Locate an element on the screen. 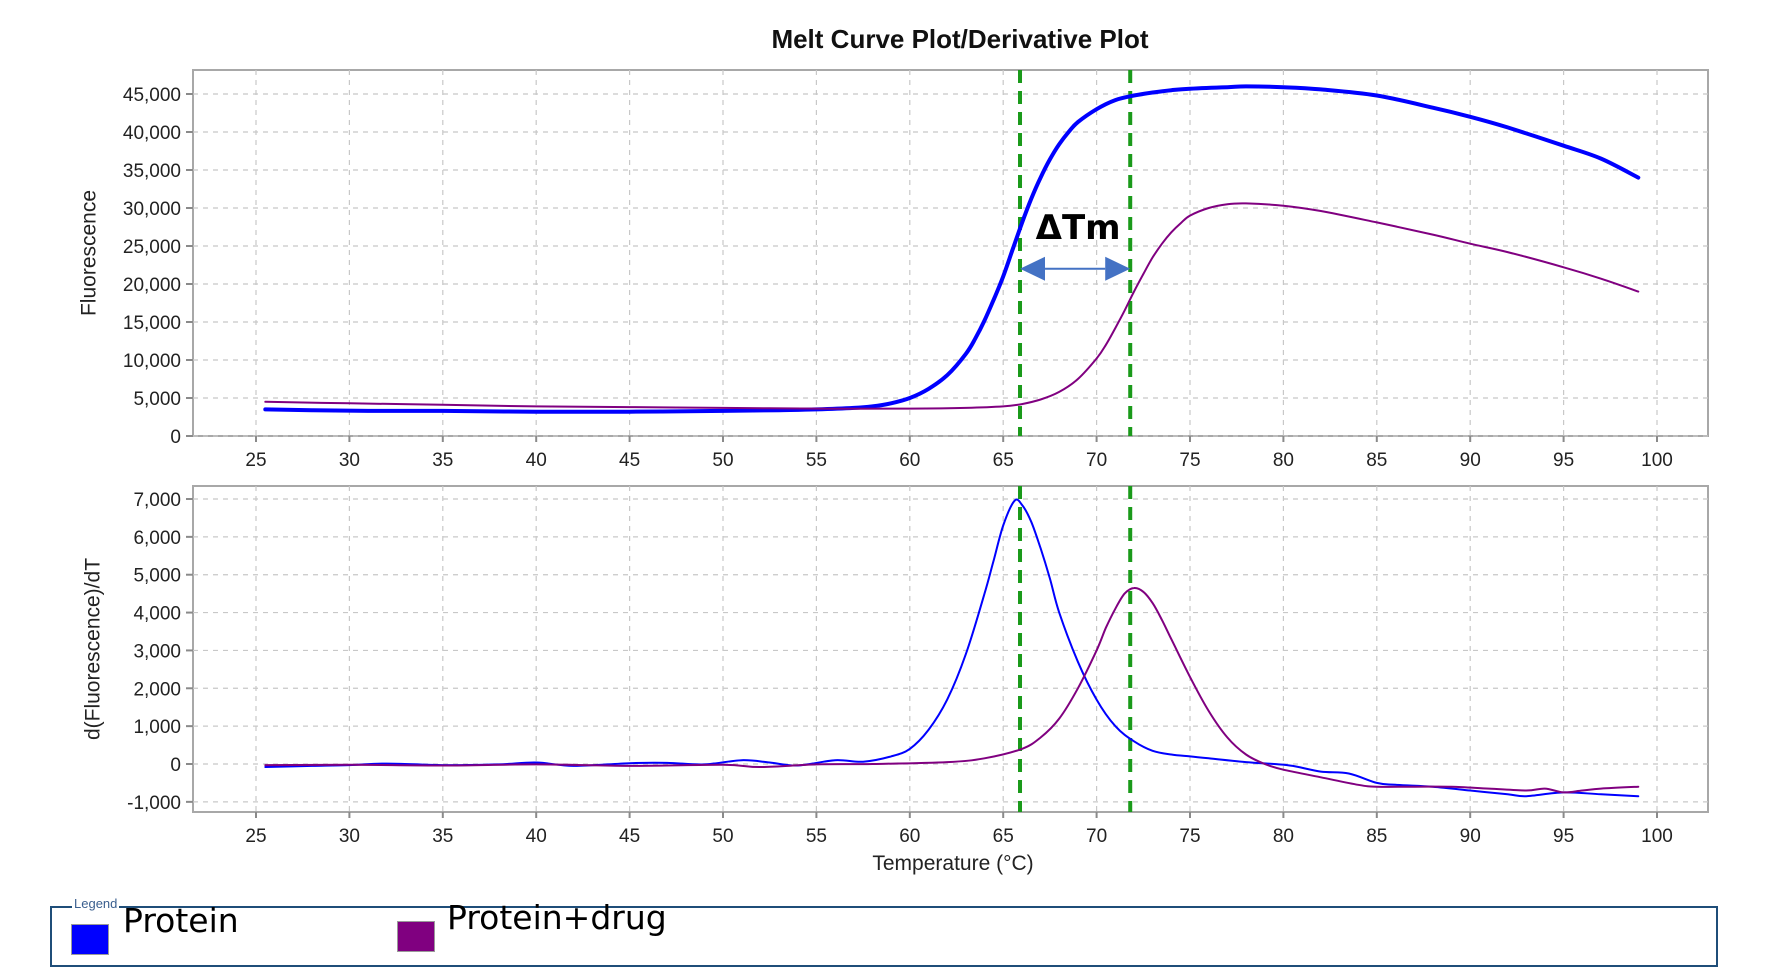 The height and width of the screenshot is (975, 1770). y-tick-label: 2,000 is located at coordinates (157, 689).